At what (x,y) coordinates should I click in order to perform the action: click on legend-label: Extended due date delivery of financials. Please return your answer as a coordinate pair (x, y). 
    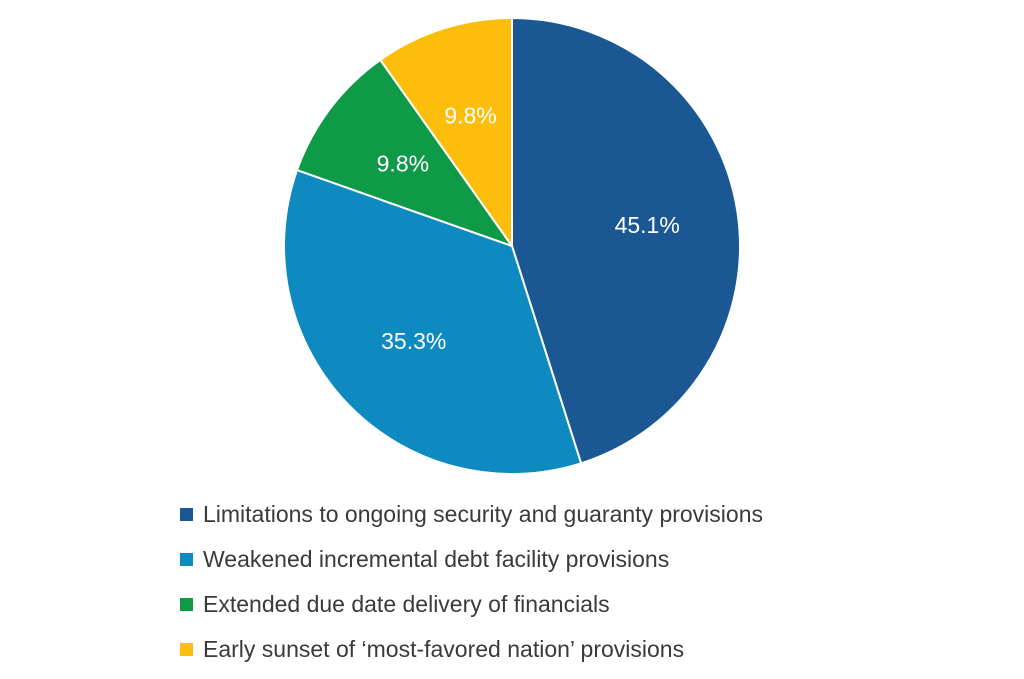
    Looking at the image, I should click on (406, 604).